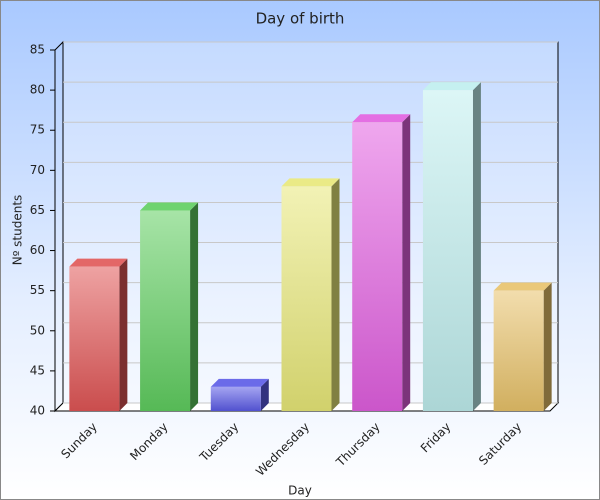 The height and width of the screenshot is (500, 600). Describe the element at coordinates (300, 491) in the screenshot. I see `x-axis-title: Day` at that location.